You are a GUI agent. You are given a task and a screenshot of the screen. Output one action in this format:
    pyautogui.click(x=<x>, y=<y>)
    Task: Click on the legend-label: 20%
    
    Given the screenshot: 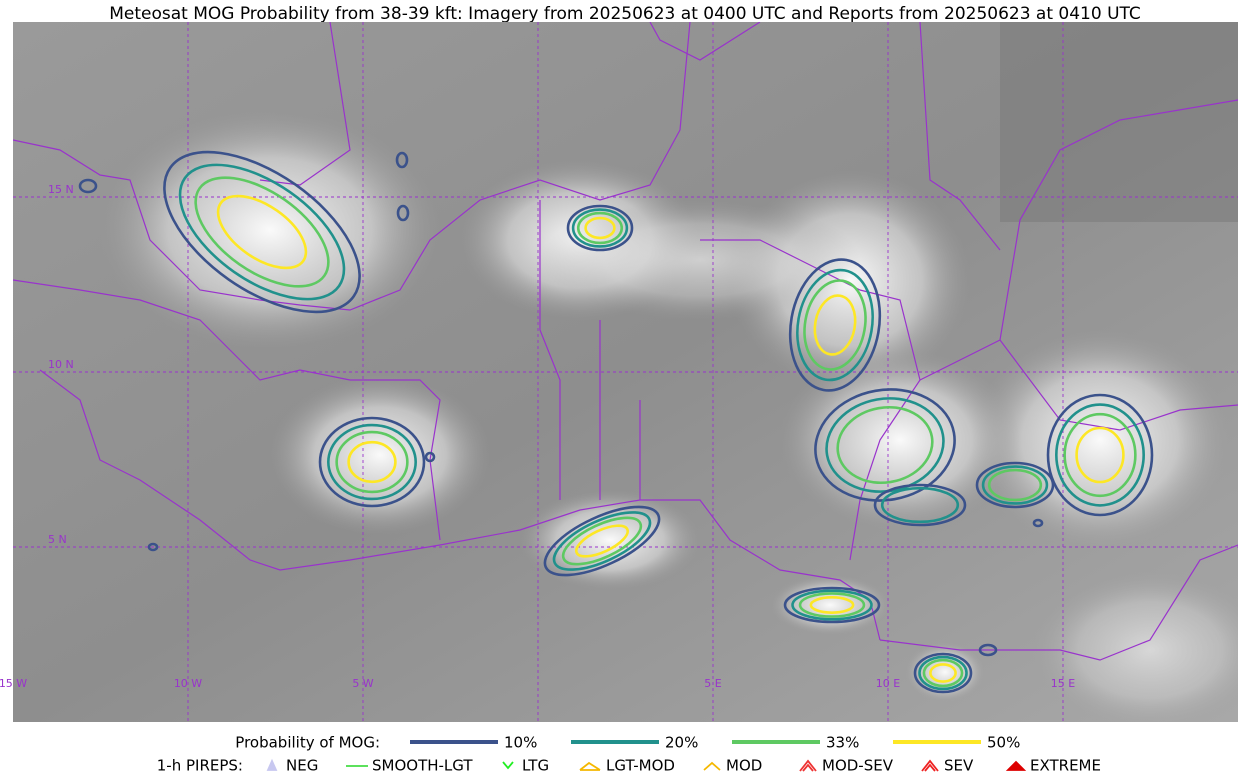 What is the action you would take?
    pyautogui.click(x=681, y=743)
    